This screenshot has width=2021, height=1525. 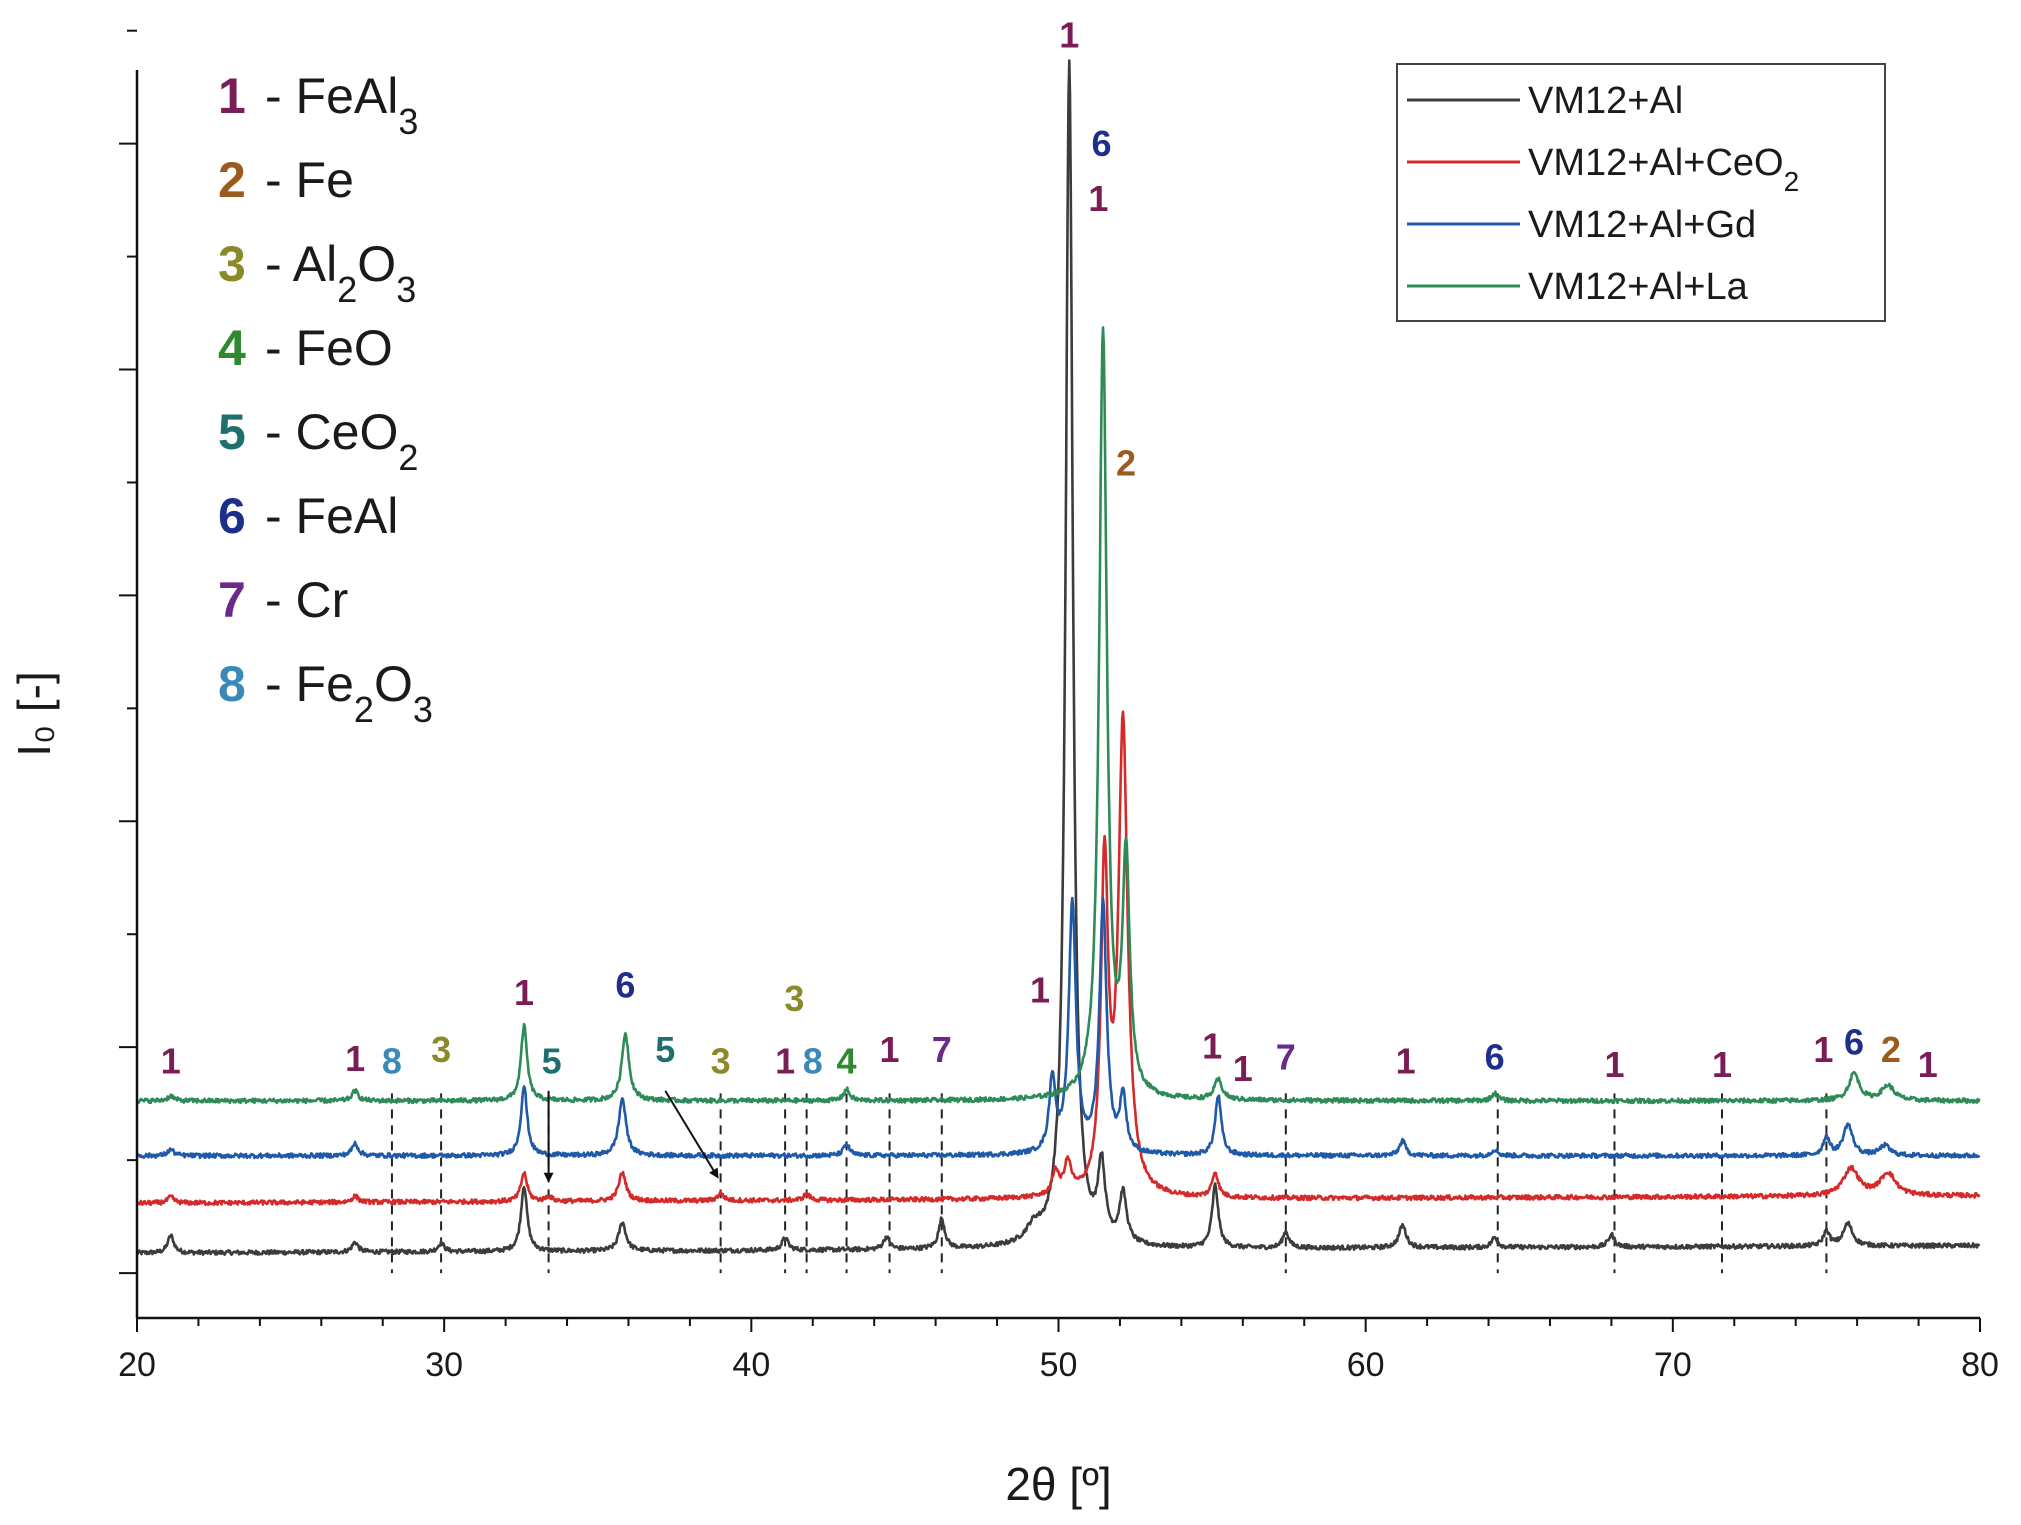 What do you see at coordinates (232, 180) in the screenshot?
I see `phase-number: 2` at bounding box center [232, 180].